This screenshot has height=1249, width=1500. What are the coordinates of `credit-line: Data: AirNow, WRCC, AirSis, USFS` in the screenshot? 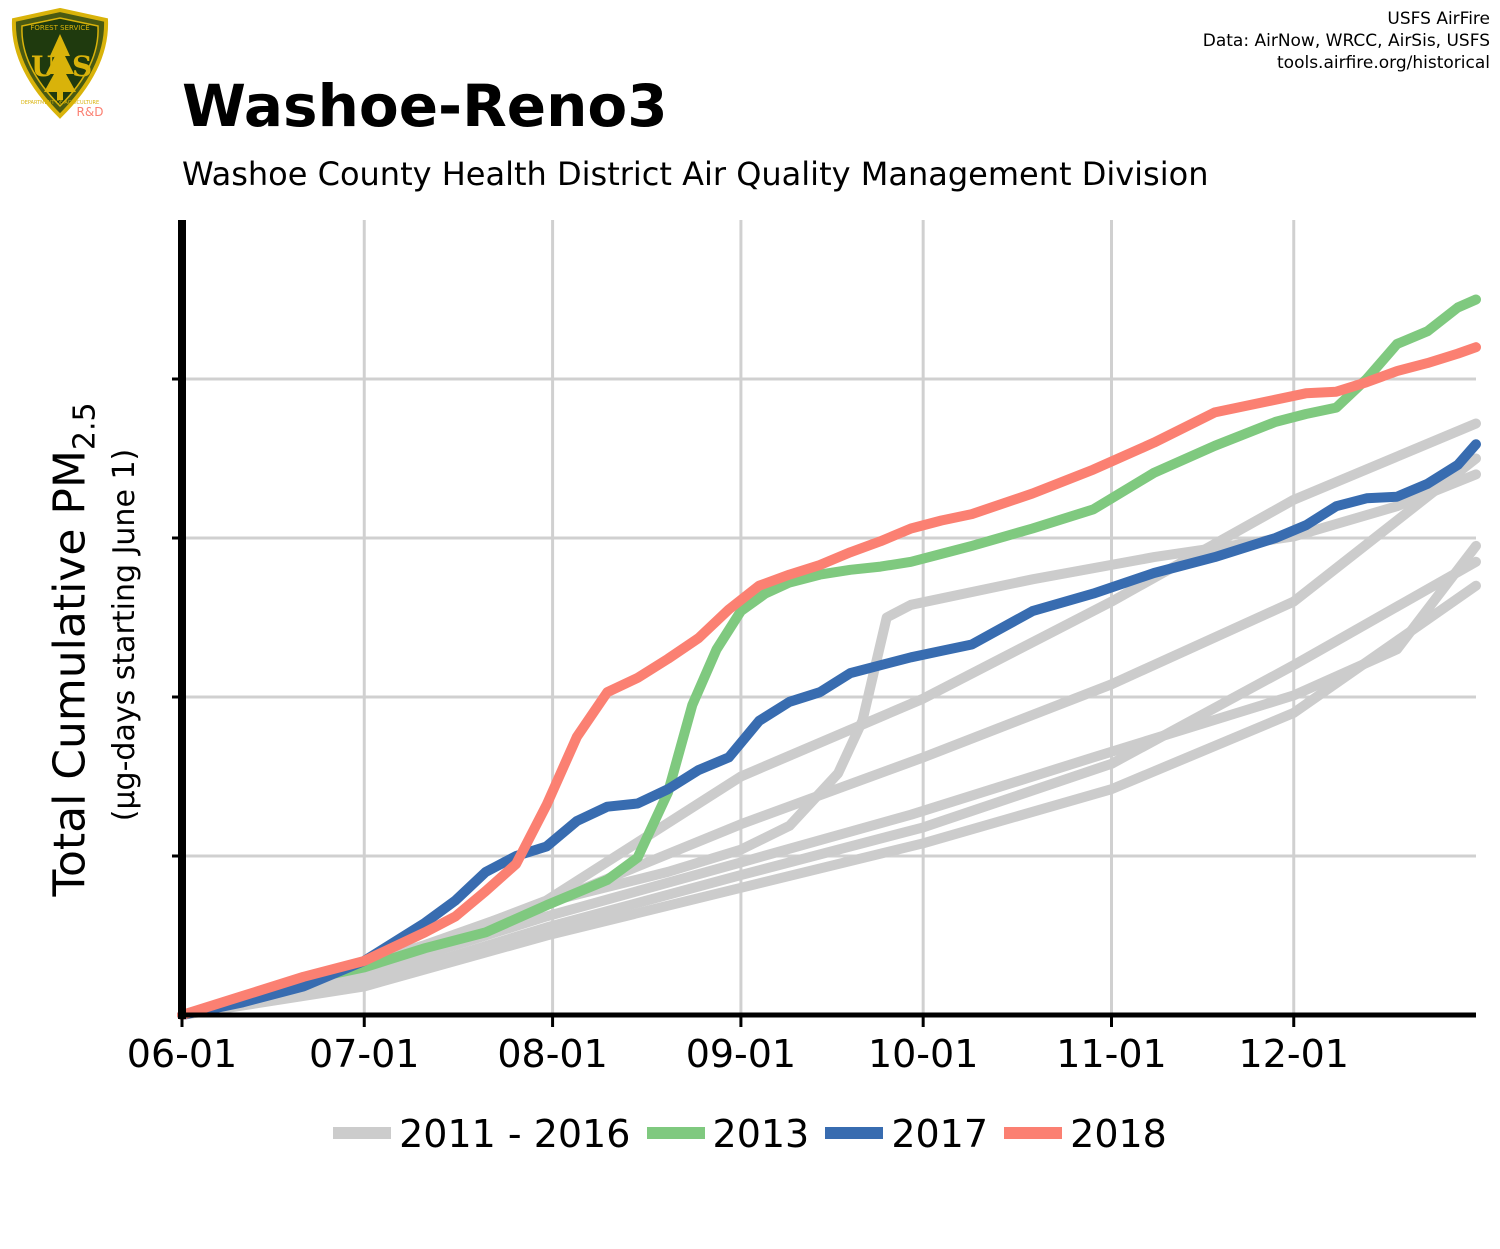 It's located at (1346, 41).